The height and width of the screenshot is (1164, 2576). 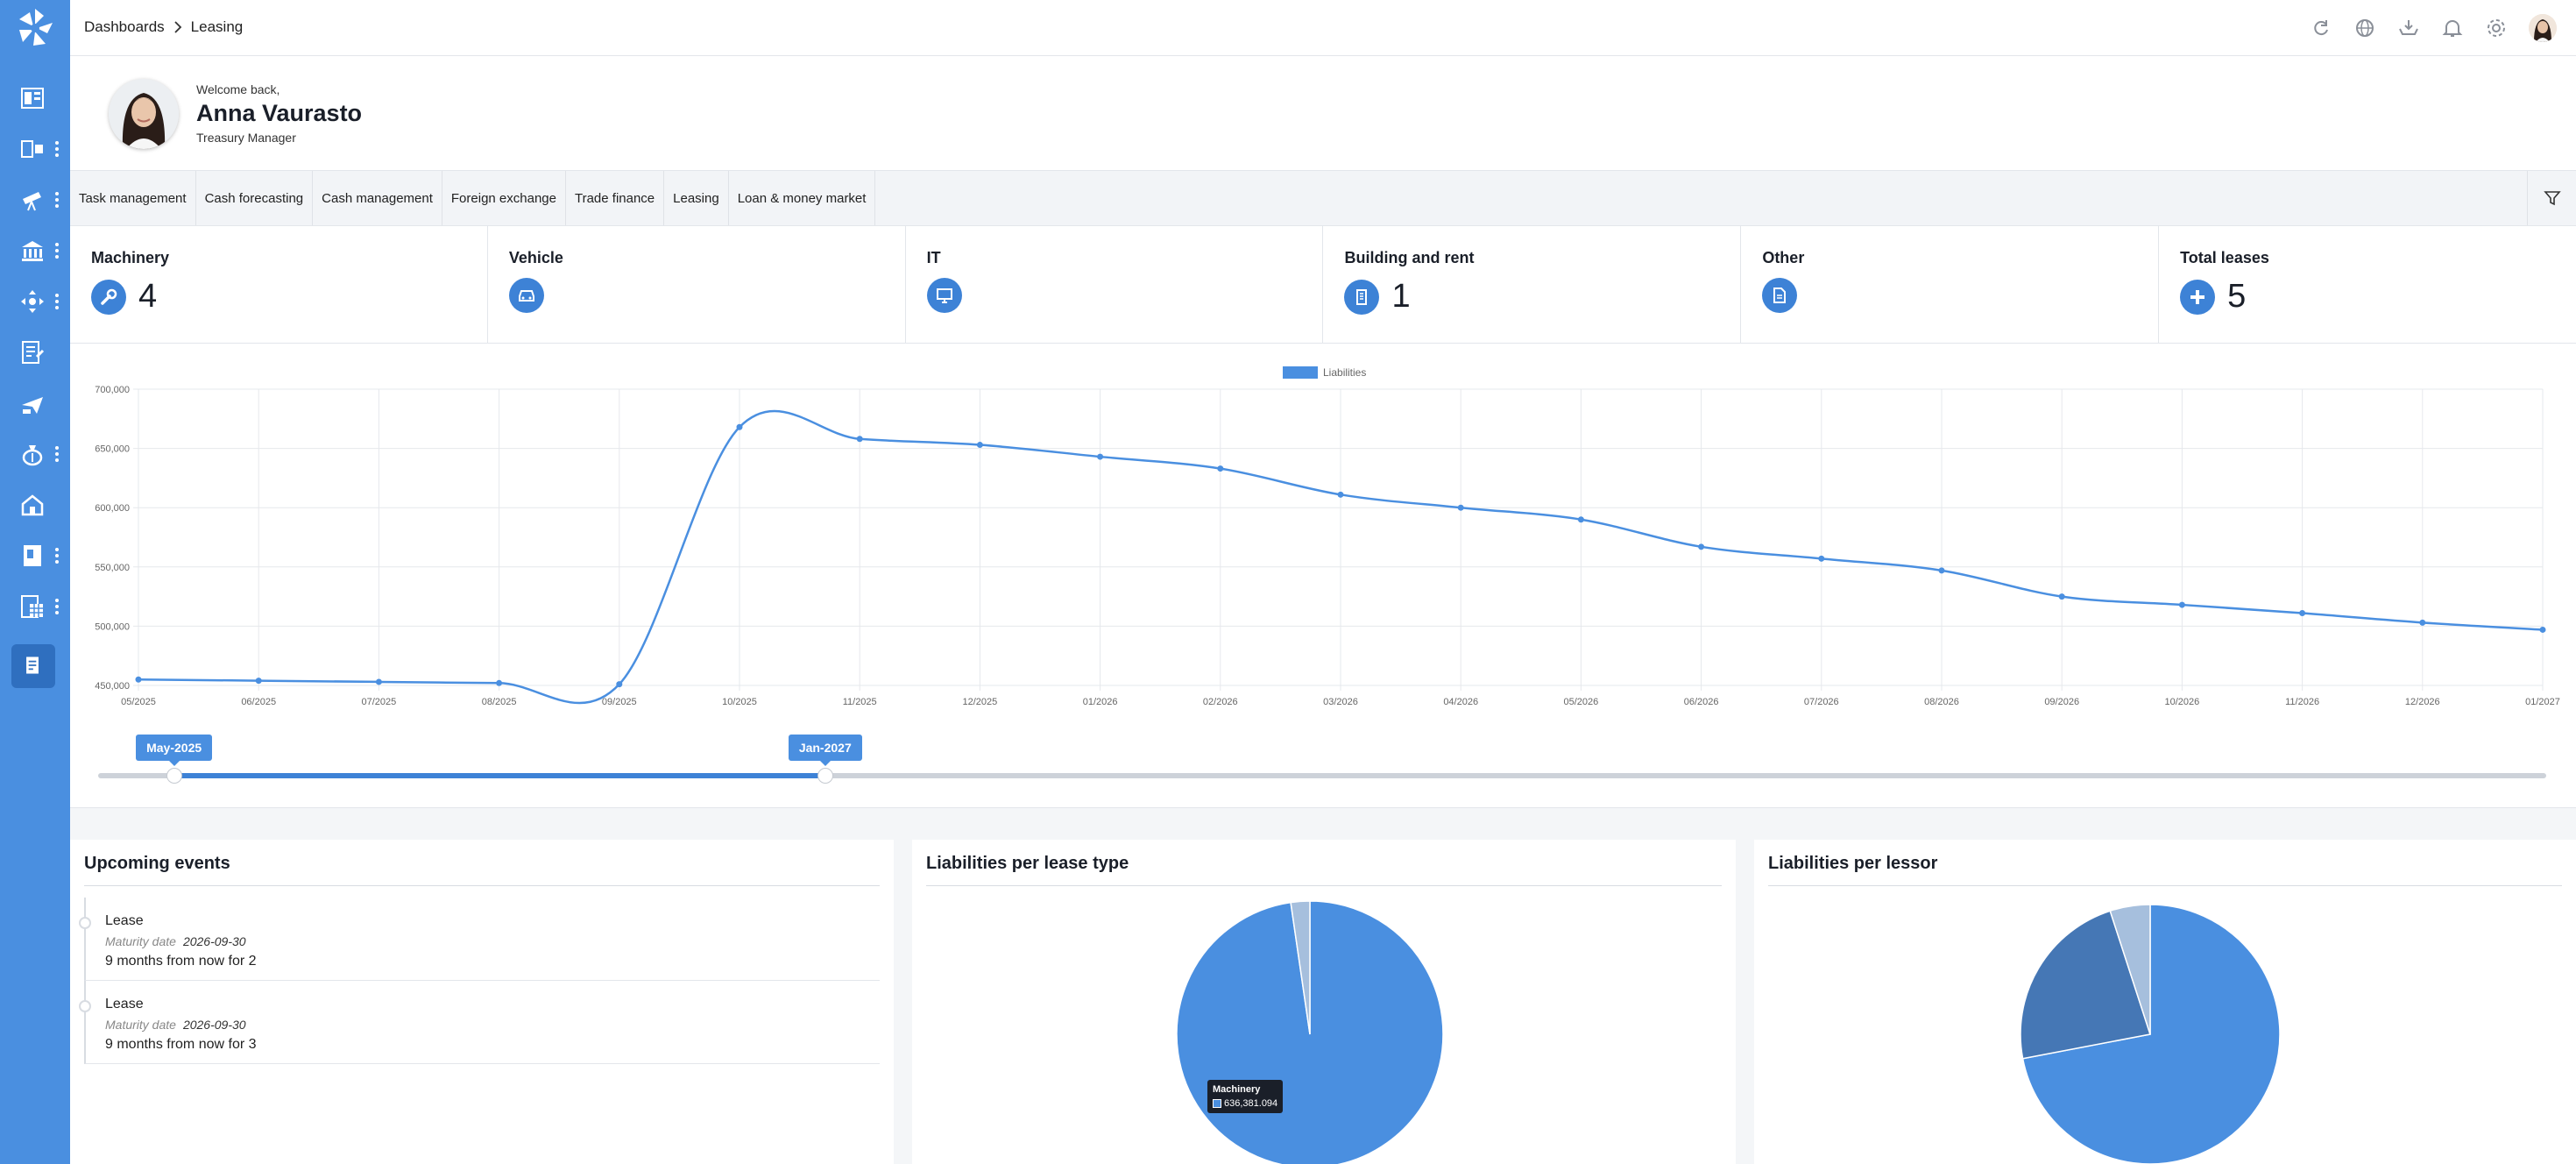 I want to click on date-range-slider, so click(x=1322, y=776).